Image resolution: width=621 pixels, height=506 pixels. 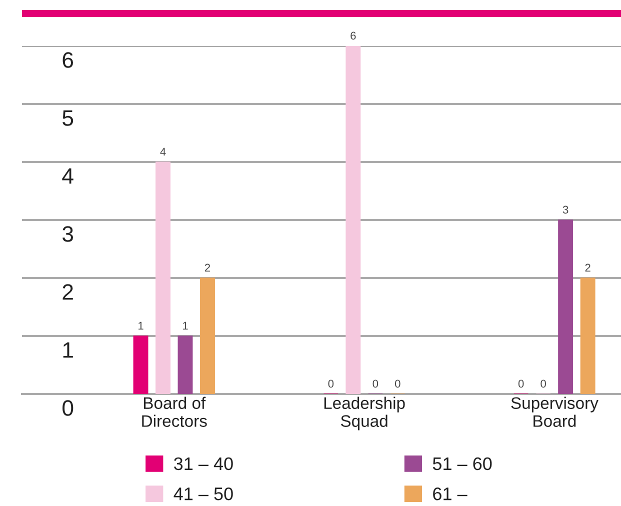 I want to click on y-tick-label: 0, so click(x=68, y=408).